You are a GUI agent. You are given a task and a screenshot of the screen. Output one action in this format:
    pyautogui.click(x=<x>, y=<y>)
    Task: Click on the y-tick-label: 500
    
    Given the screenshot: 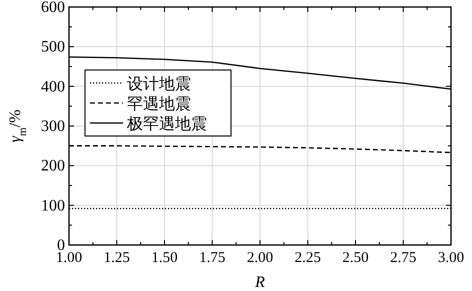 What is the action you would take?
    pyautogui.click(x=53, y=47)
    